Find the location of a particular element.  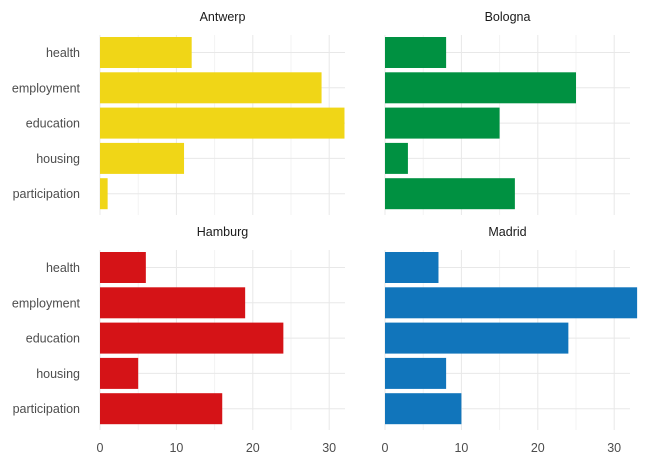

panel-title: Bologna is located at coordinates (508, 17).